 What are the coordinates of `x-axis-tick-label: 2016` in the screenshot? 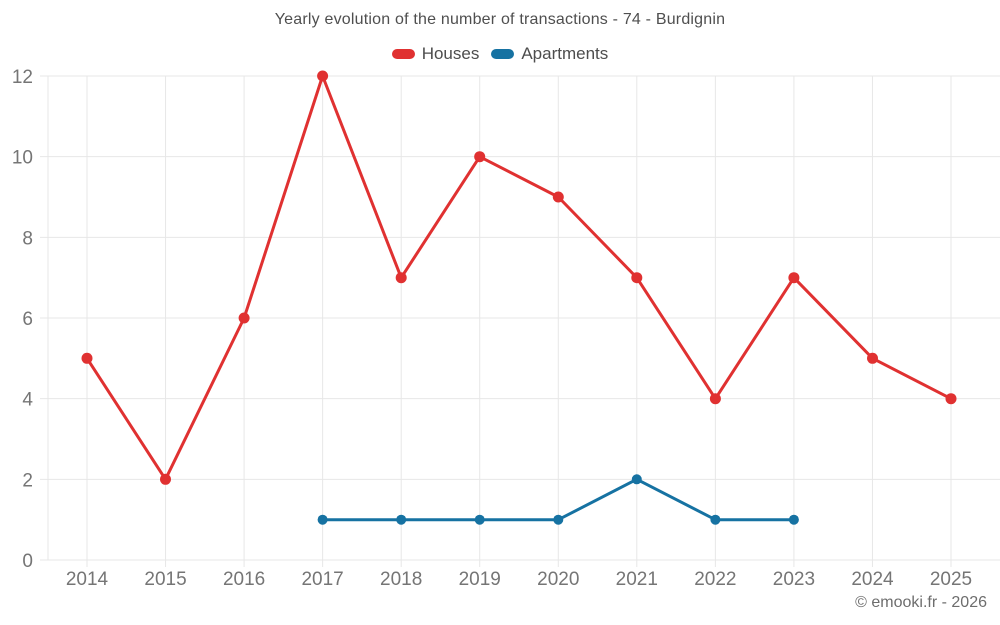 It's located at (244, 579).